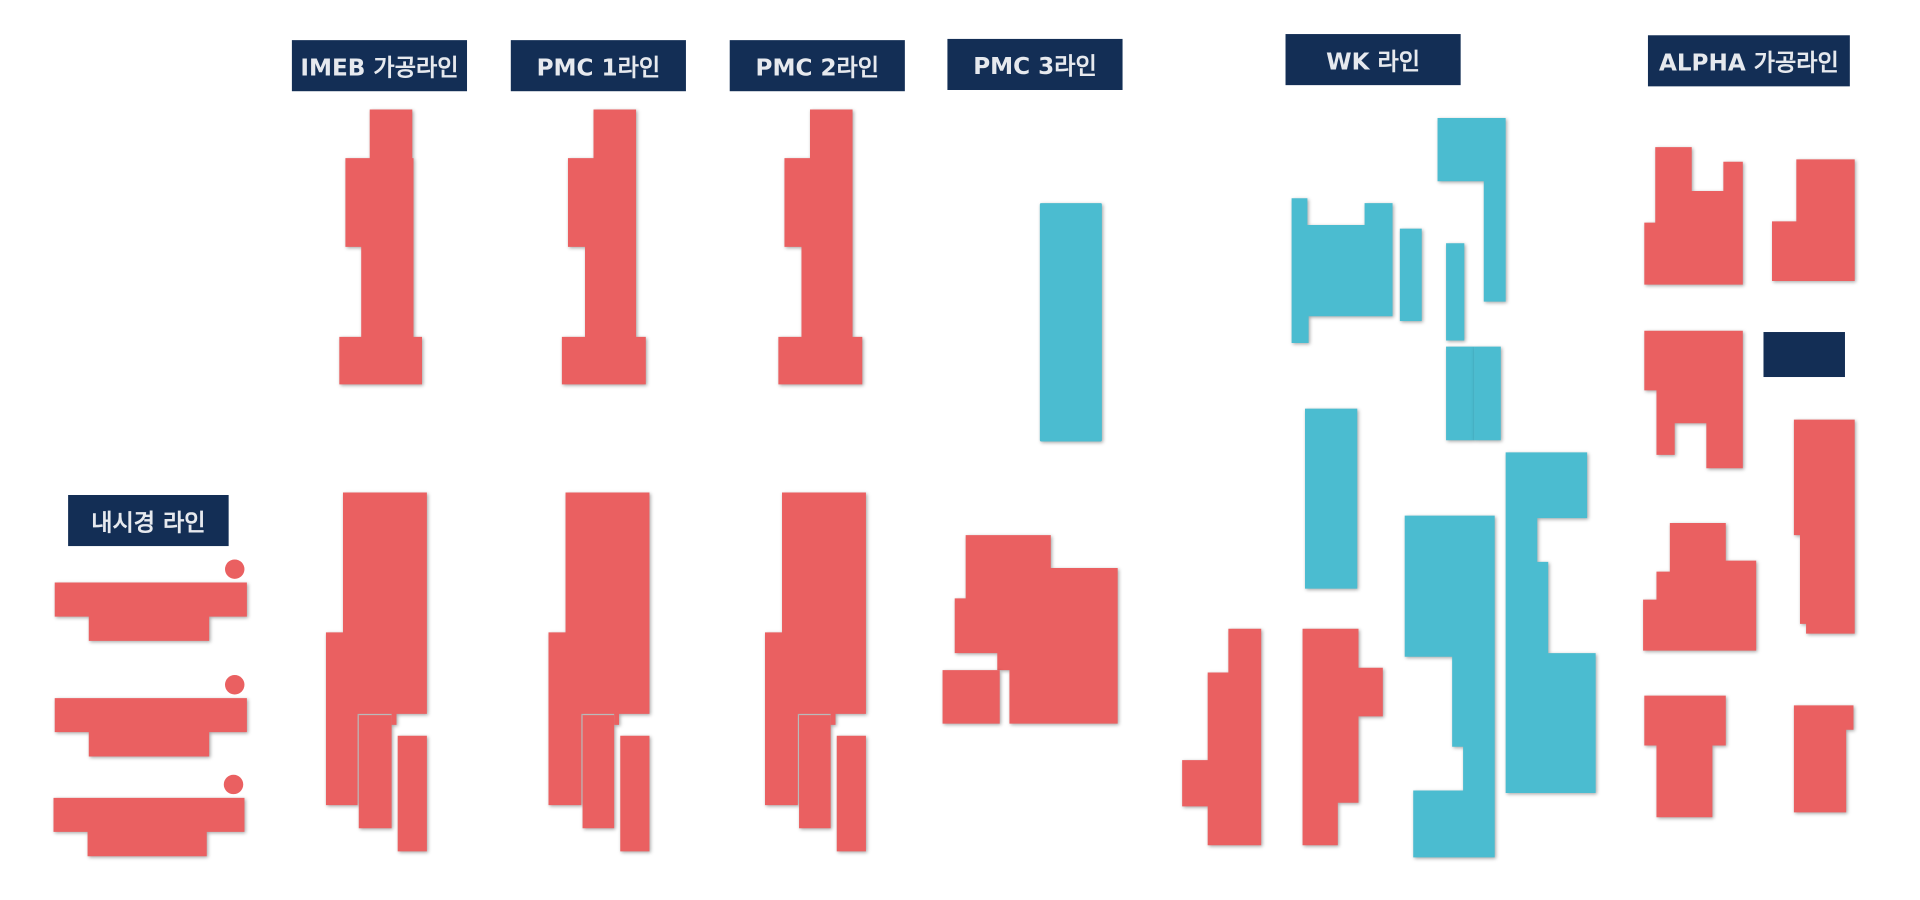 The width and height of the screenshot is (1920, 900). I want to click on alpha-zone, so click(1749, 482).